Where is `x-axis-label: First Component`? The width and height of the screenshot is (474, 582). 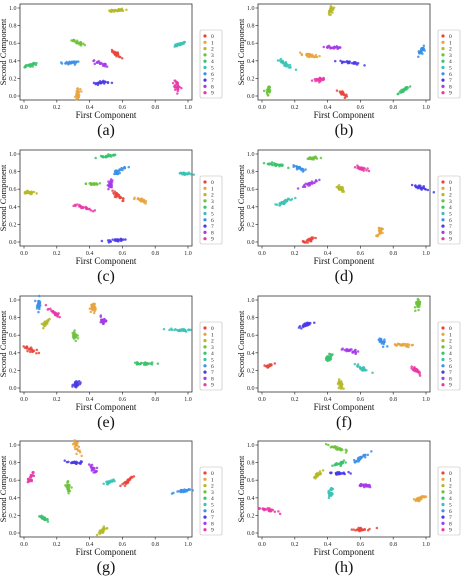
x-axis-label: First Component is located at coordinates (106, 407).